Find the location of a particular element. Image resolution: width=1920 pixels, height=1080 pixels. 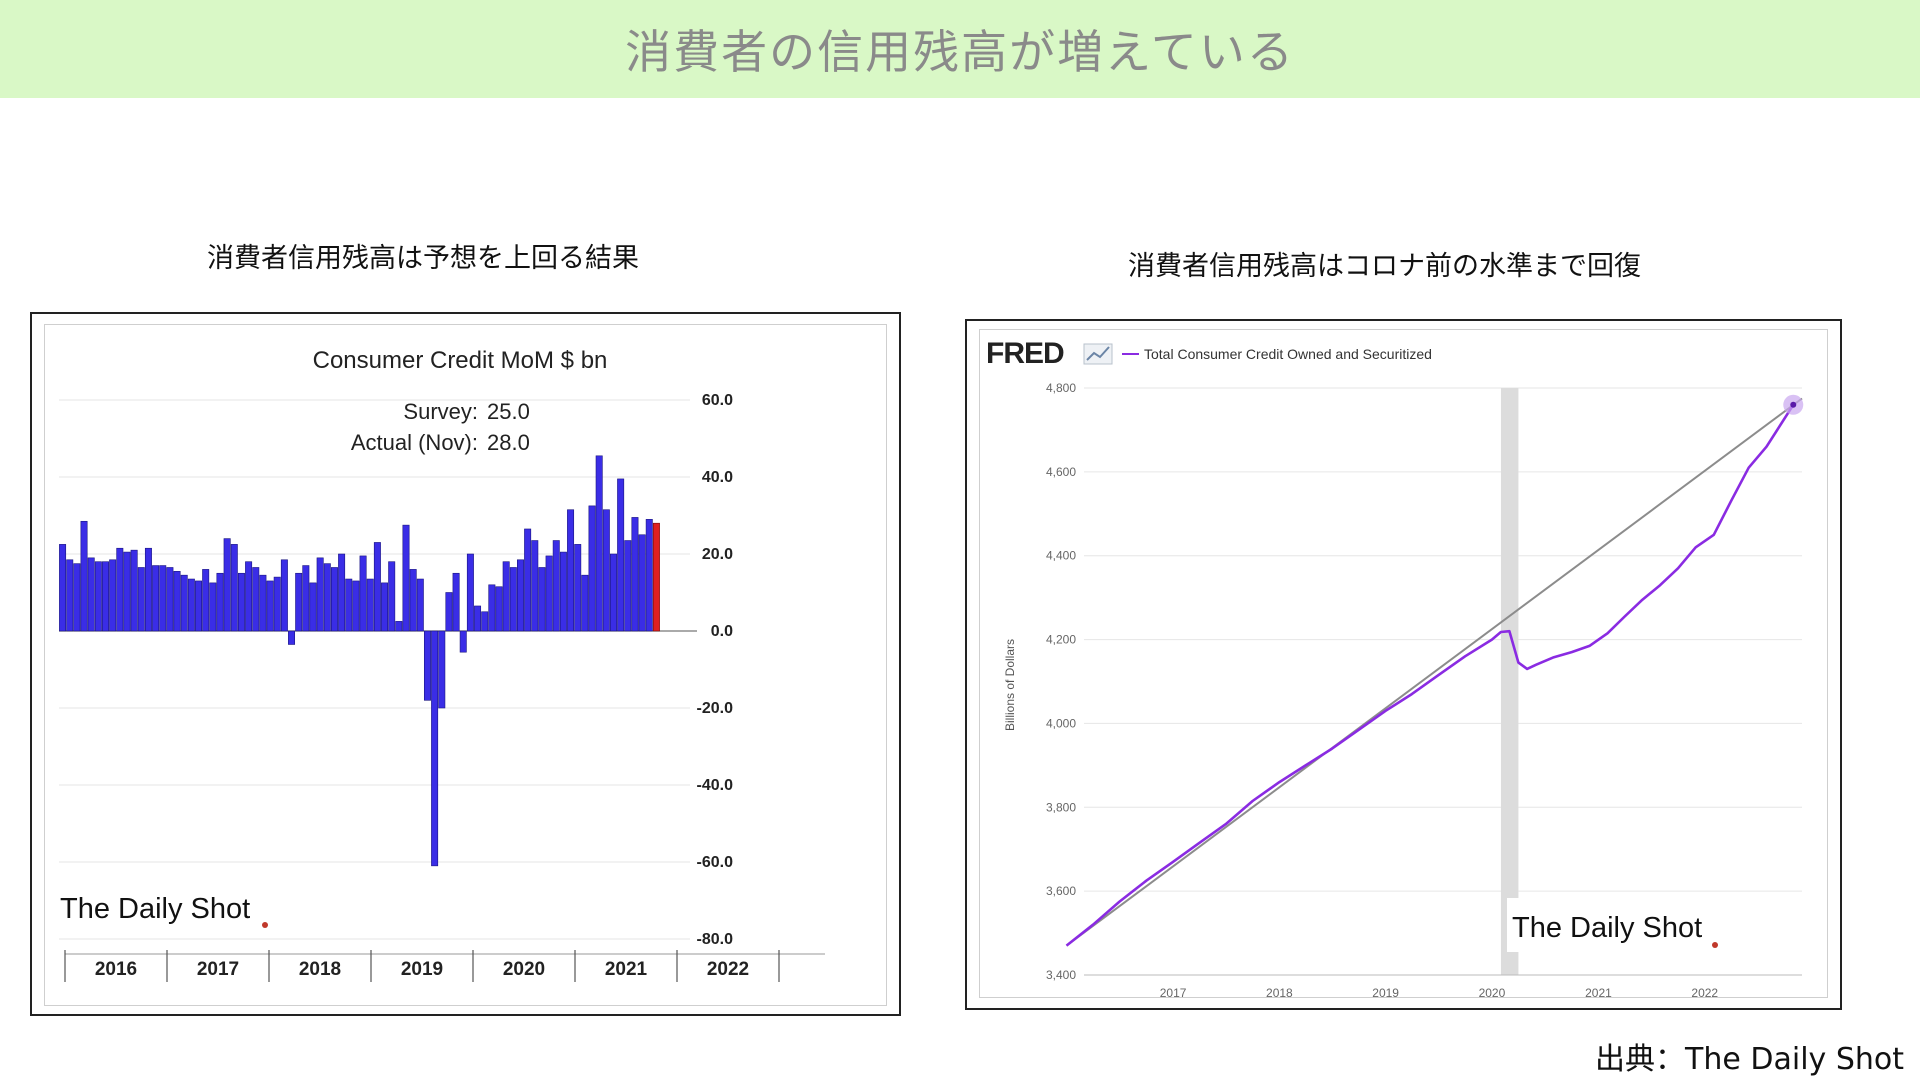

x-tick-label: 2016 is located at coordinates (116, 969).